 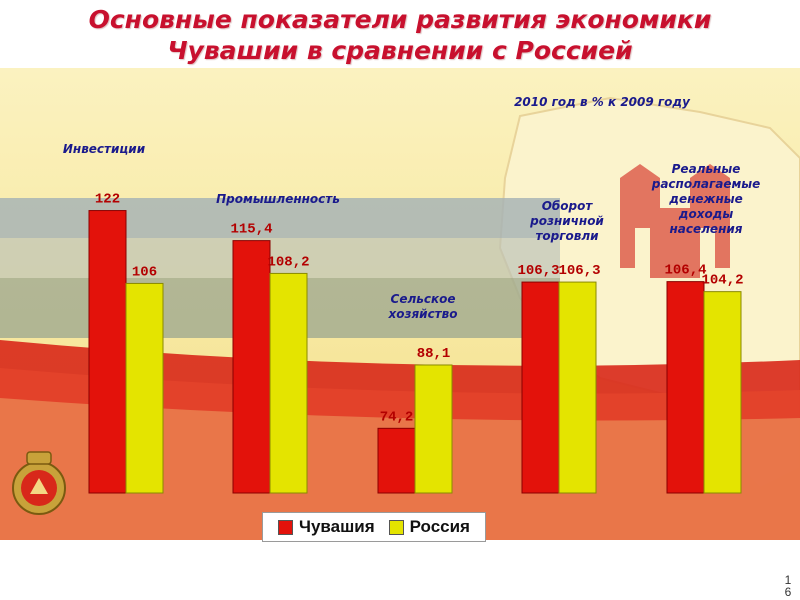 I want to click on category-label-0: Инвестиции, so click(x=104, y=149).